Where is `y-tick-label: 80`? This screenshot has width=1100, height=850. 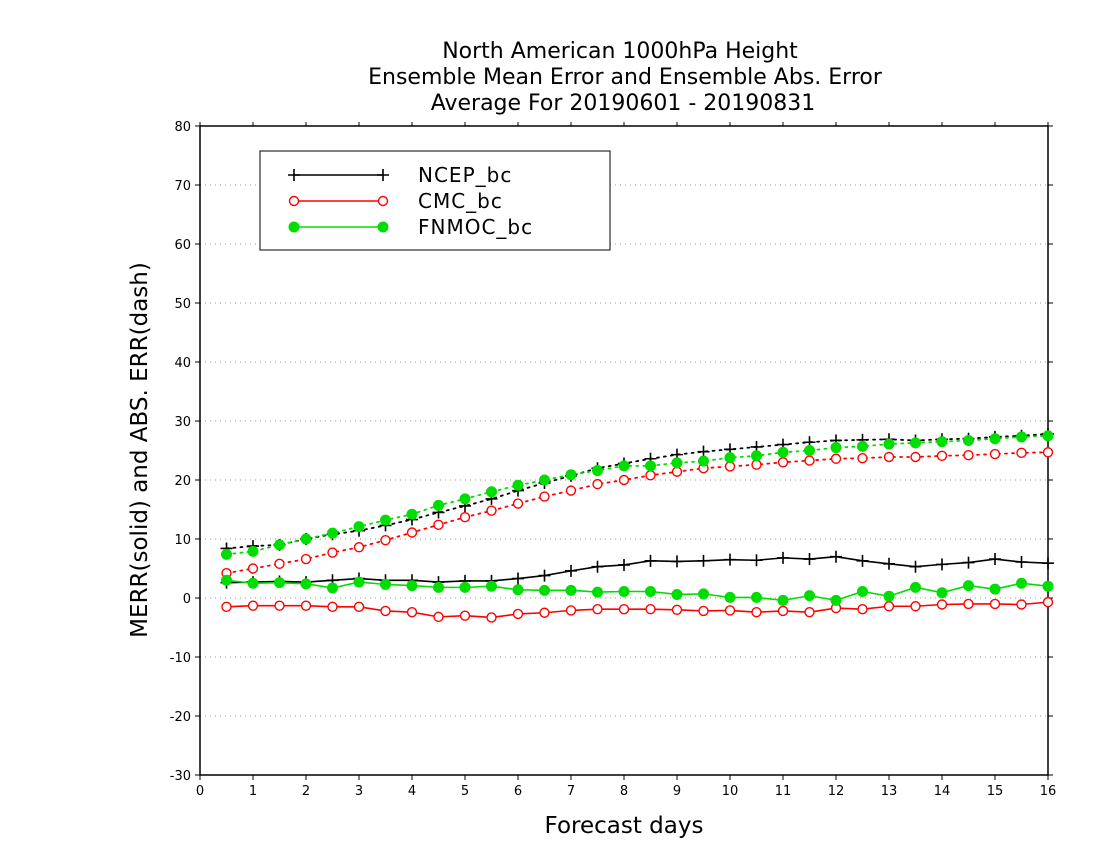 y-tick-label: 80 is located at coordinates (182, 127).